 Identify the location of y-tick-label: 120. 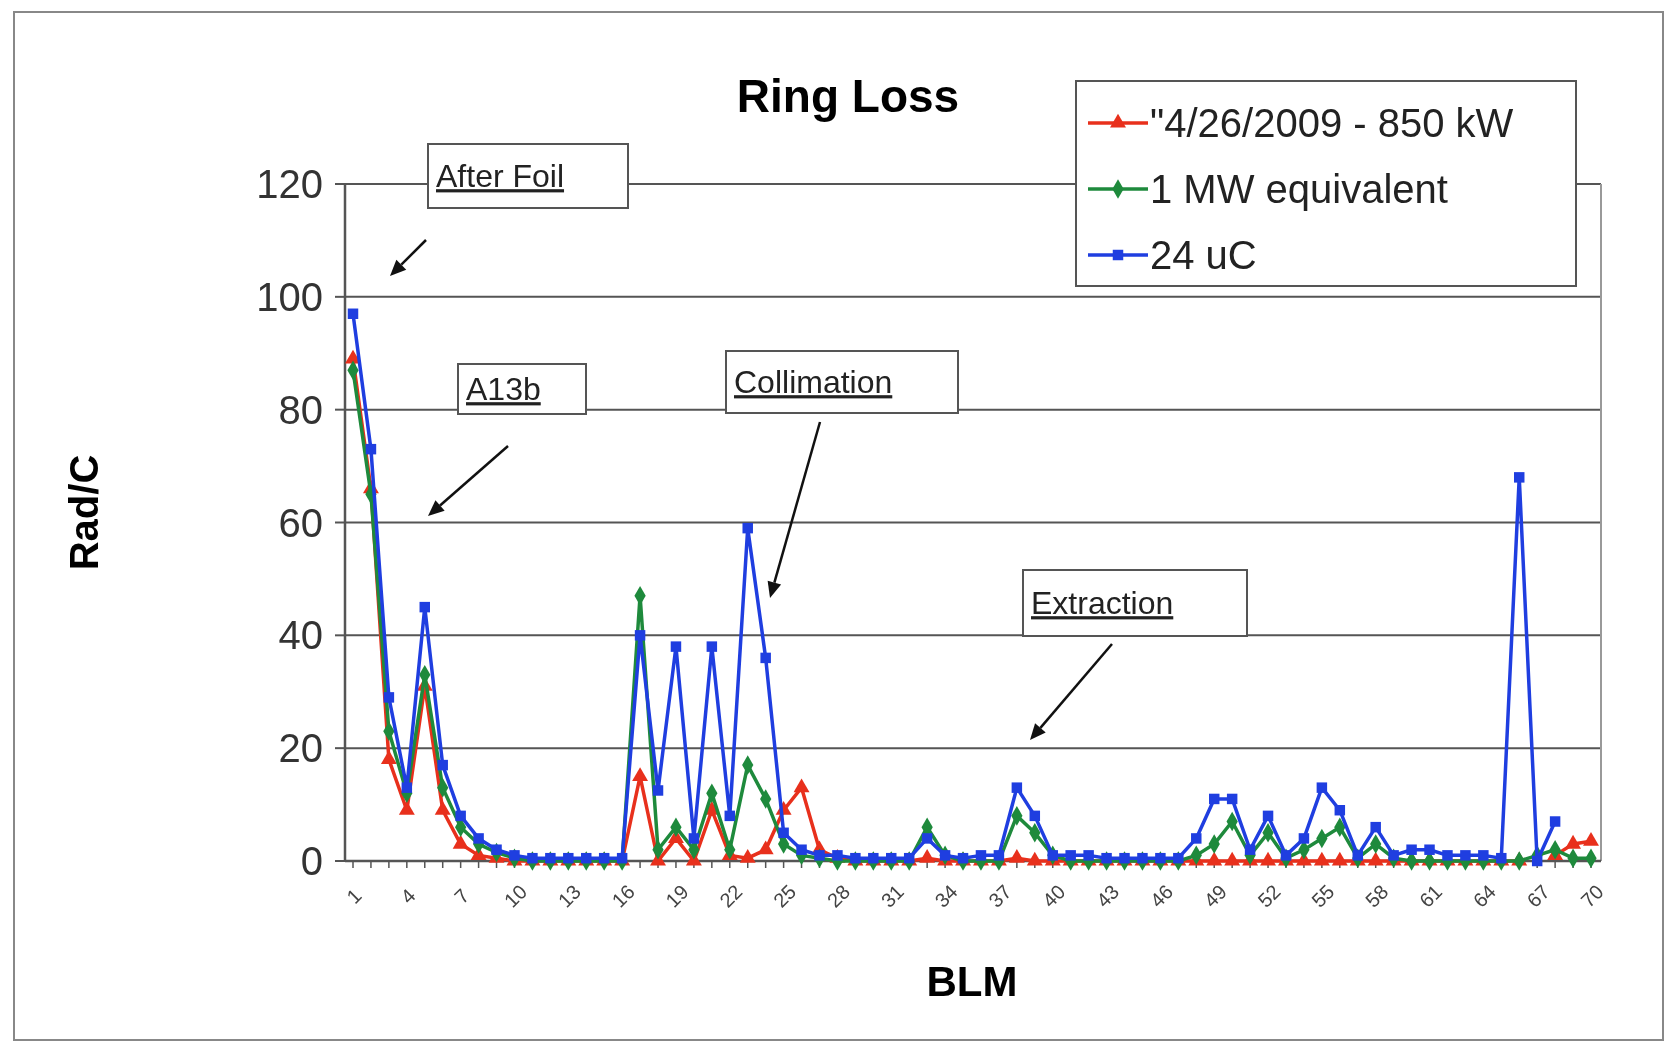
(289, 184).